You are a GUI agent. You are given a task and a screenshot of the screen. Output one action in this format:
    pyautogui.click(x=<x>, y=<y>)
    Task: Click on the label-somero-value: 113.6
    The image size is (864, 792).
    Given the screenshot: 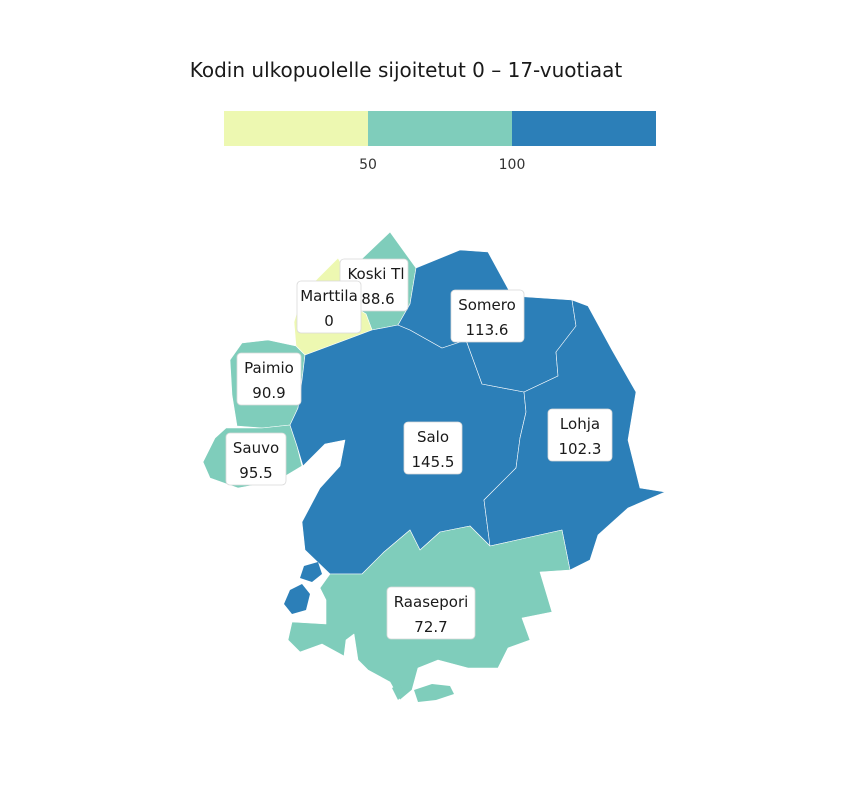 What is the action you would take?
    pyautogui.click(x=487, y=330)
    